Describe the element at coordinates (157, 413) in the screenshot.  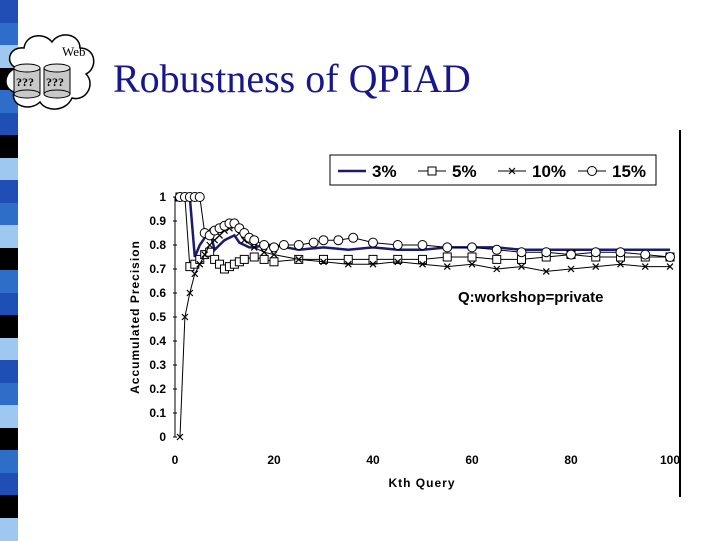
I see `y-tick-label: 0.1` at that location.